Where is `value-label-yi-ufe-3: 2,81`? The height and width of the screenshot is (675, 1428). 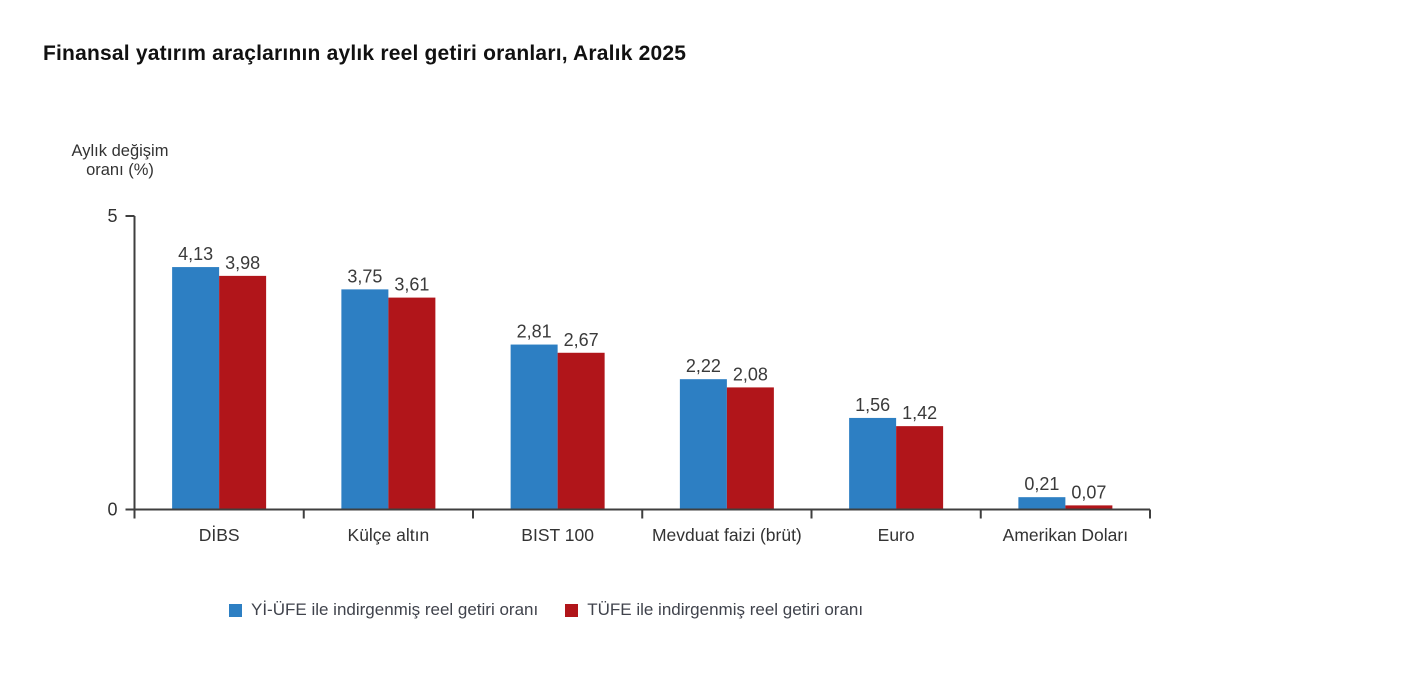
value-label-yi-ufe-3: 2,81 is located at coordinates (534, 332).